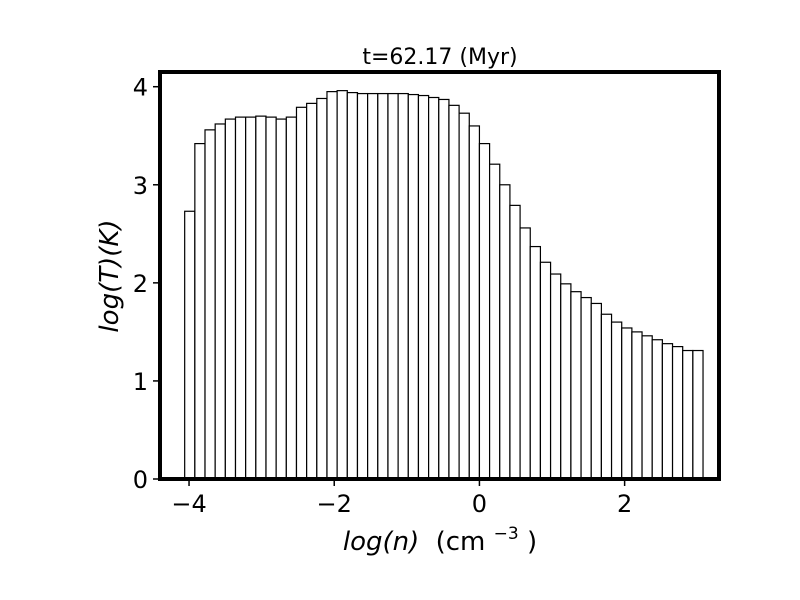  What do you see at coordinates (140, 480) in the screenshot?
I see `y-tick-label: 0` at bounding box center [140, 480].